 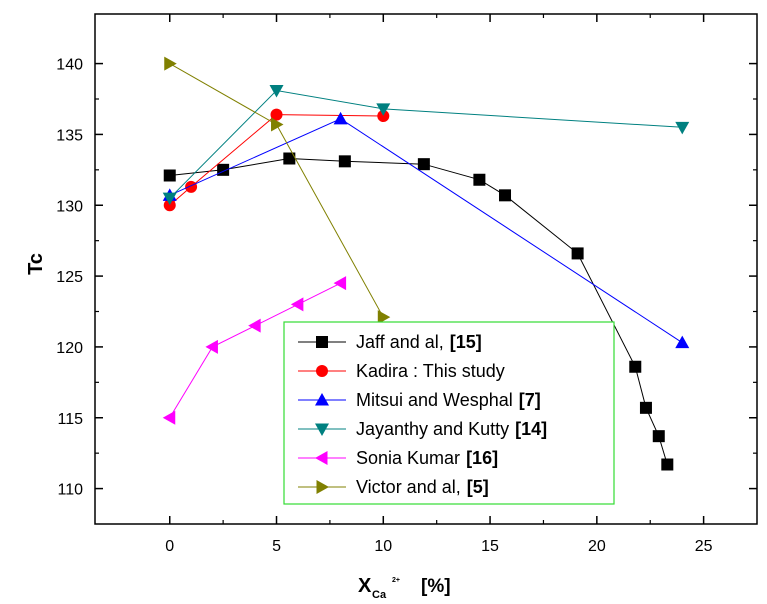 What do you see at coordinates (478, 487) in the screenshot?
I see `legend-reference: [5]` at bounding box center [478, 487].